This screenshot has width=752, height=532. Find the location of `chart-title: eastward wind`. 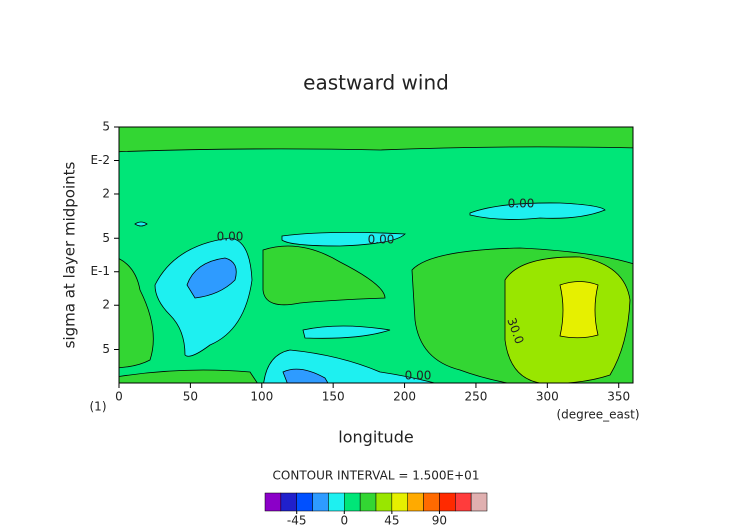

chart-title: eastward wind is located at coordinates (376, 83).